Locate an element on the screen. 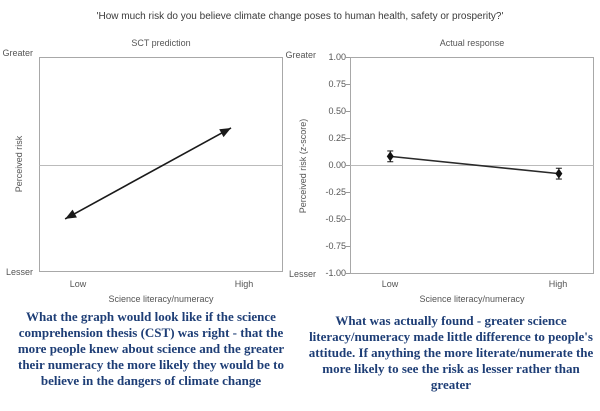  actual-x-tick-high: High is located at coordinates (558, 284).